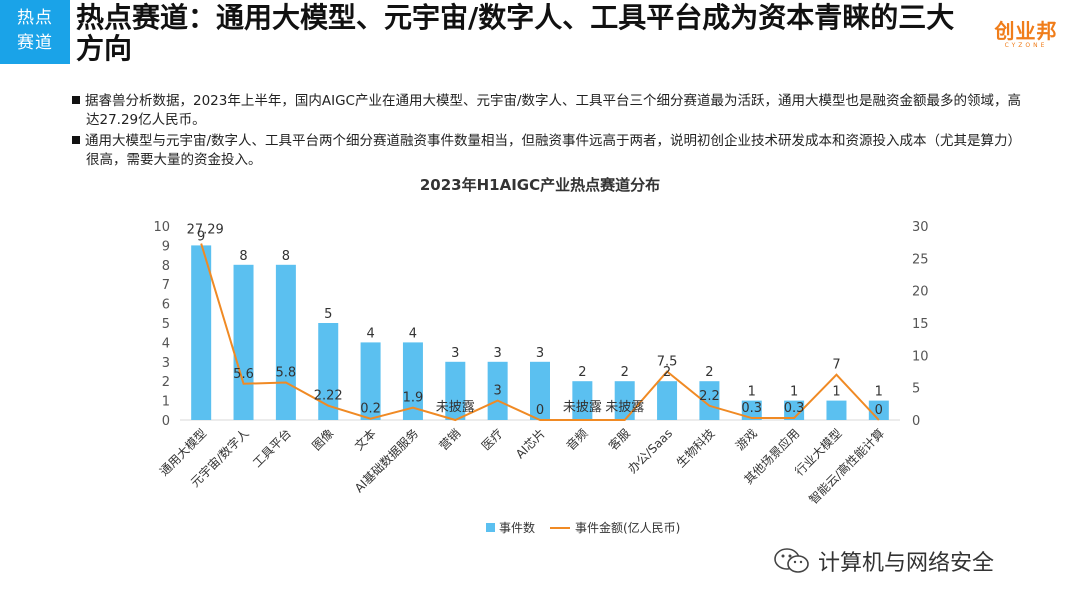 The image size is (1080, 608). I want to click on brand-logo-text: 创业邦, so click(1026, 31).